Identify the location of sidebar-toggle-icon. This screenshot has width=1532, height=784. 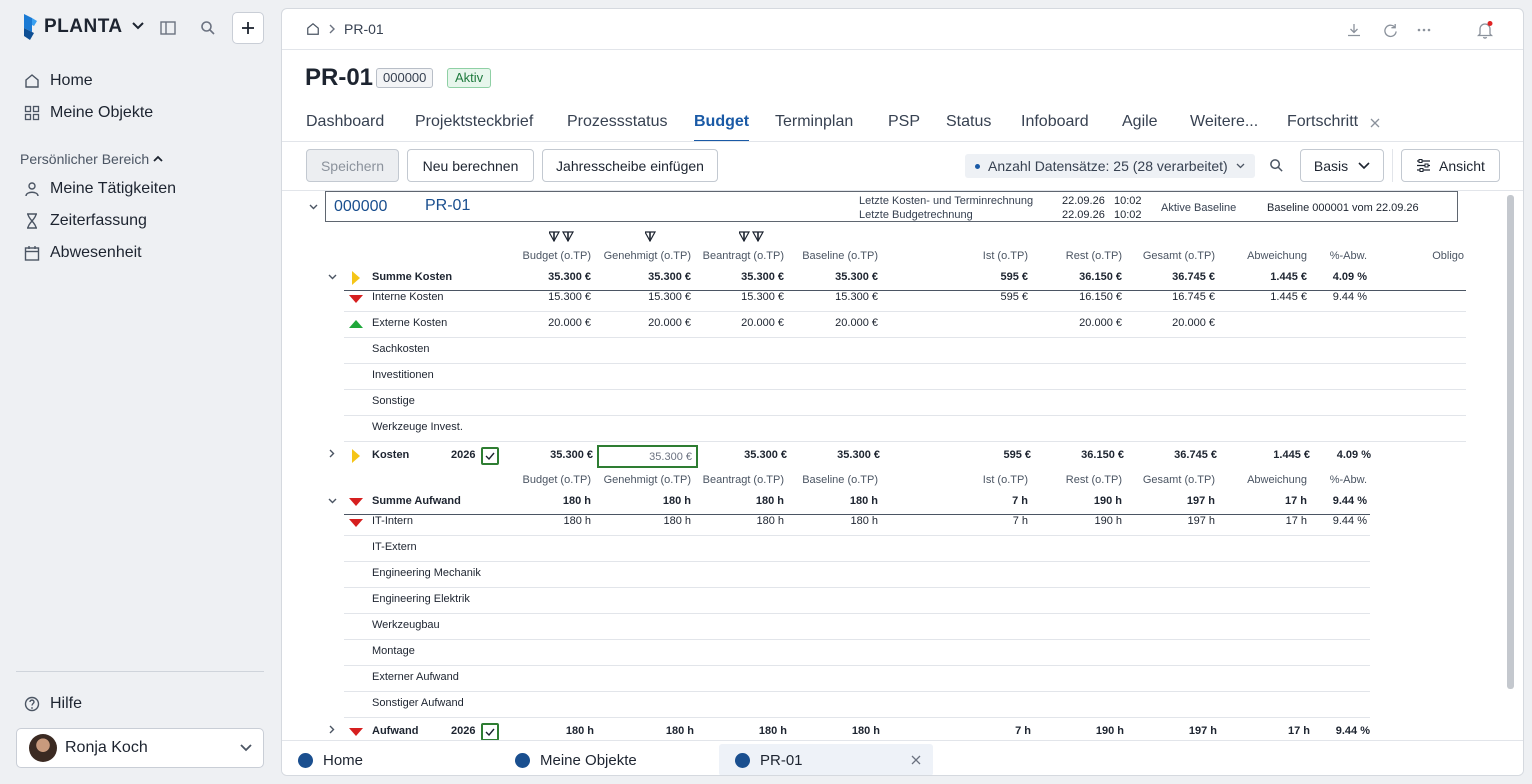
(168, 28).